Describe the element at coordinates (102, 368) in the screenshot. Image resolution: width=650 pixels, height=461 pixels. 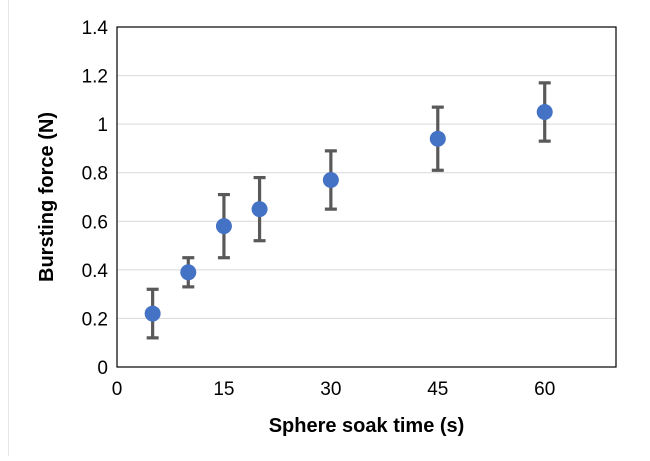
I see `y-tick-label: 0` at that location.